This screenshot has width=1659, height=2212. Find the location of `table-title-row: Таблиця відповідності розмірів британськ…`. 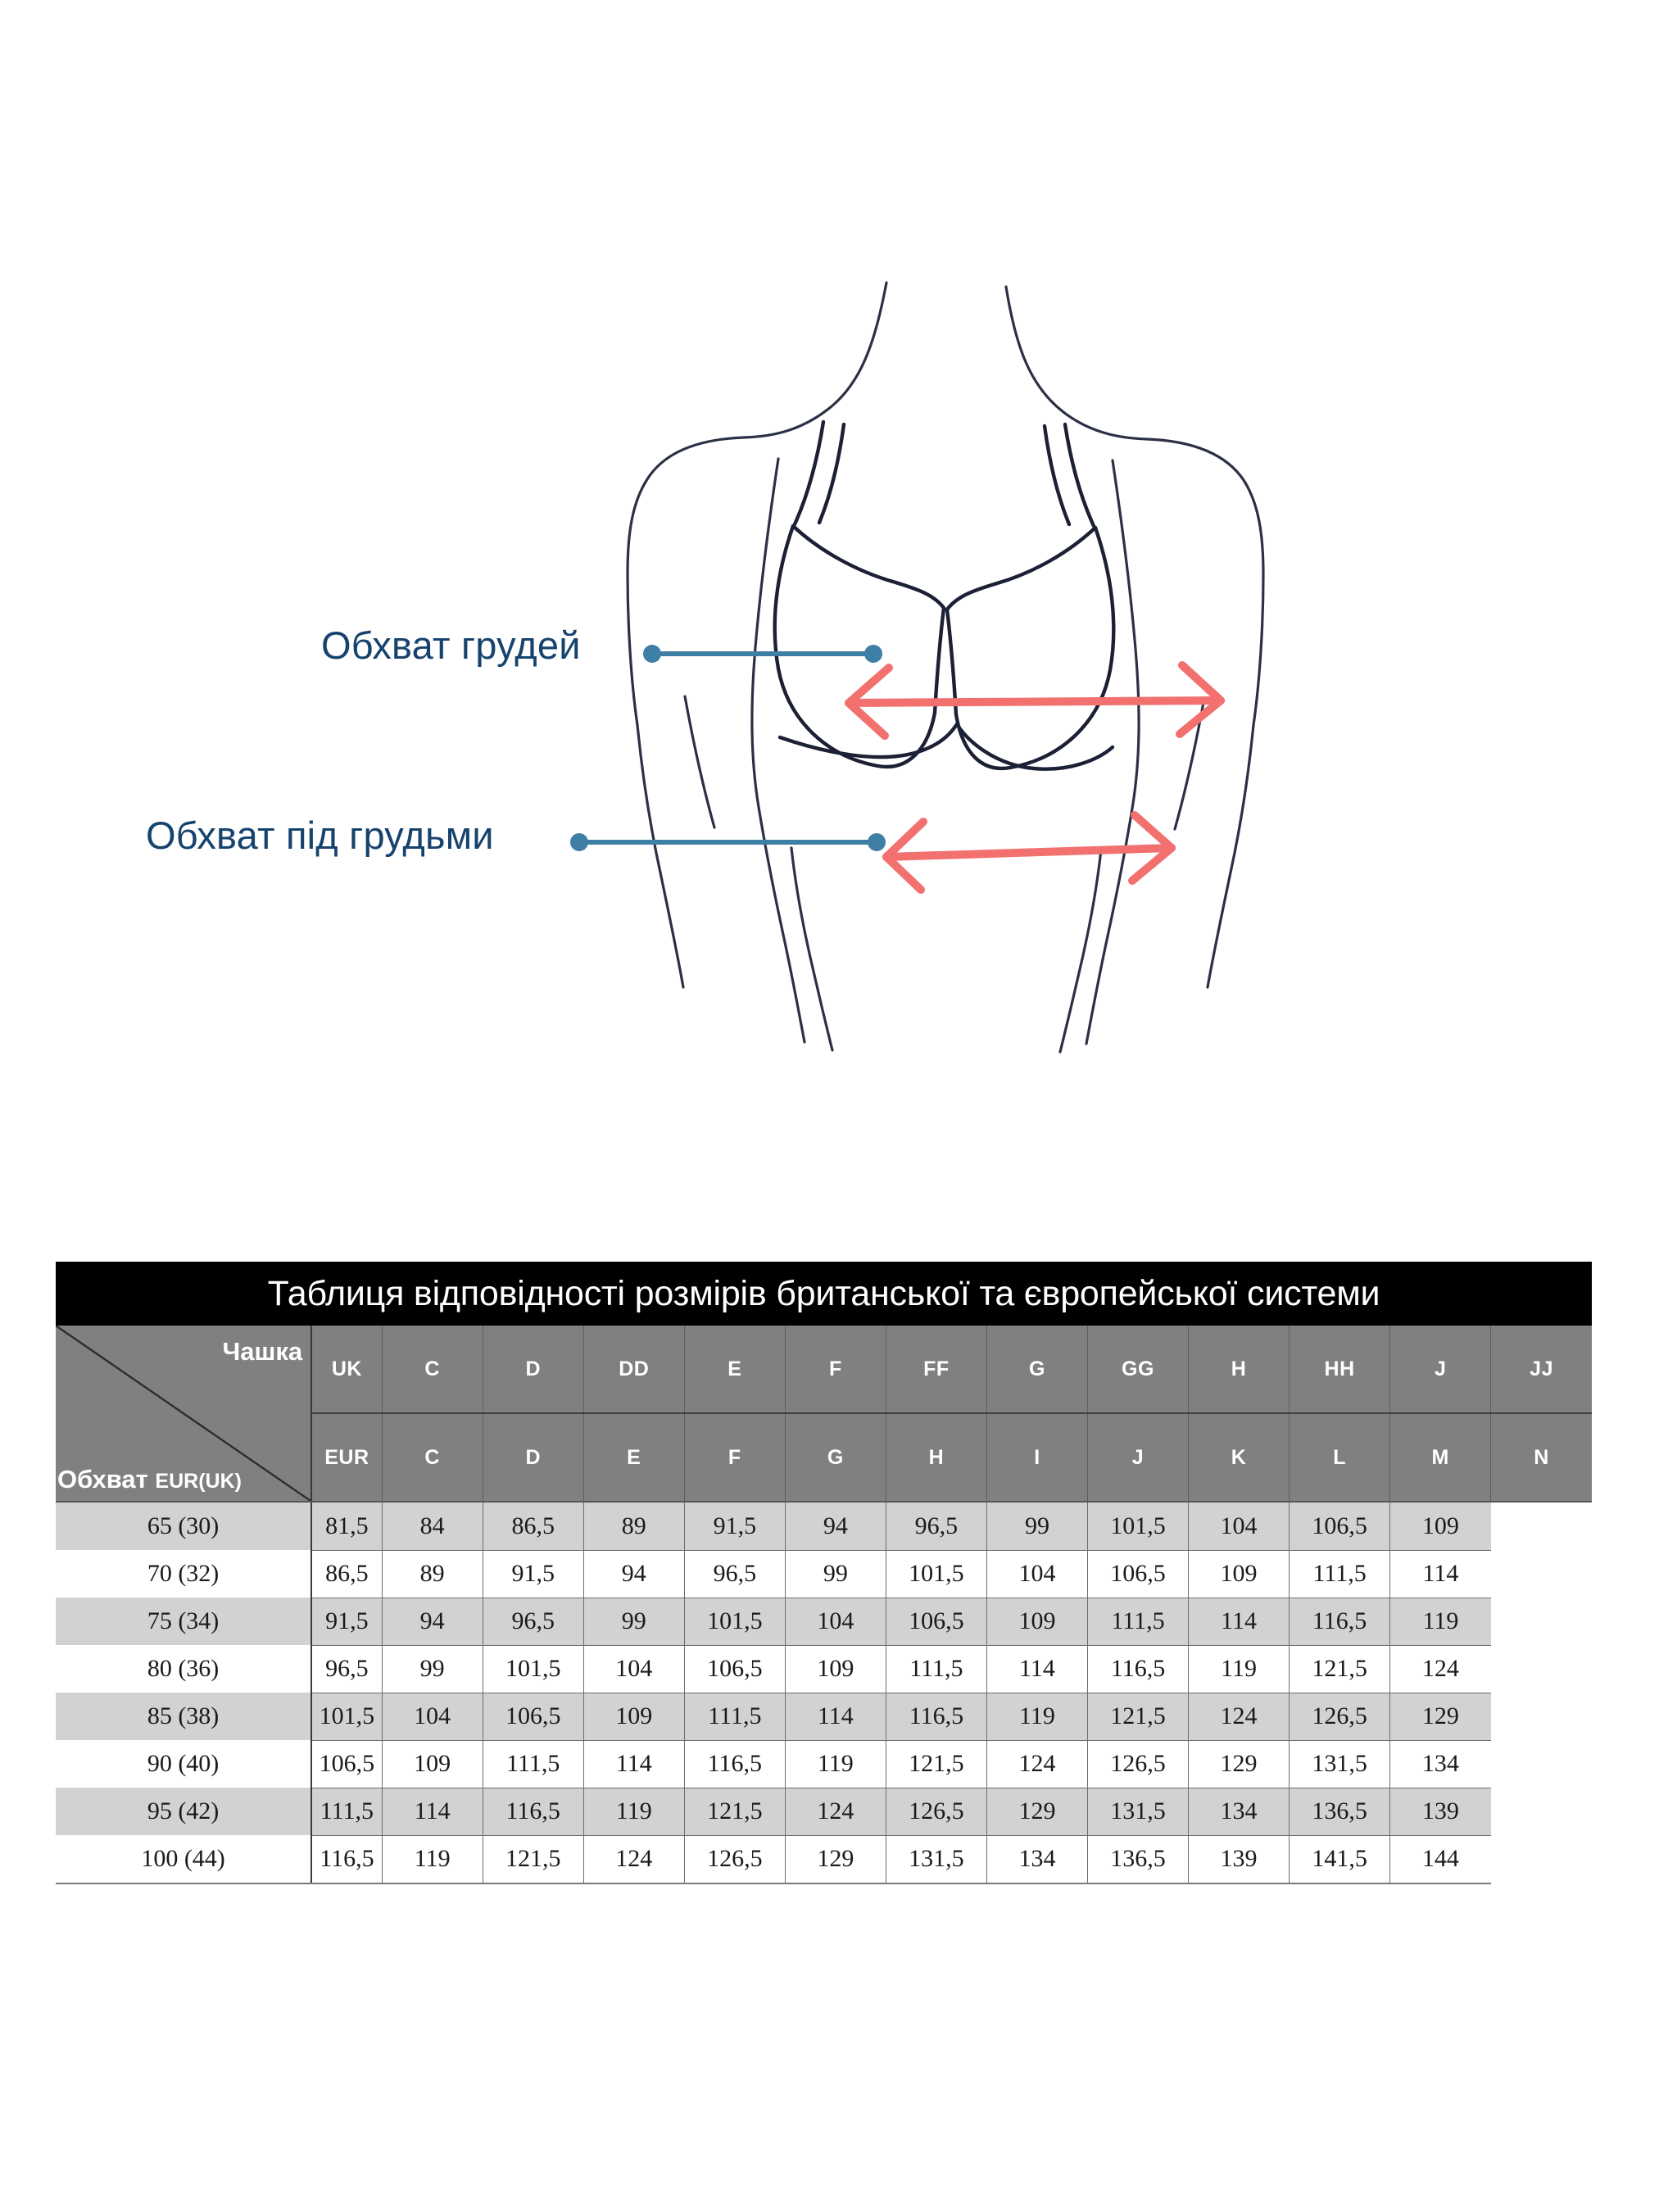

table-title-row: Таблиця відповідності розмірів британськ… is located at coordinates (824, 1294).